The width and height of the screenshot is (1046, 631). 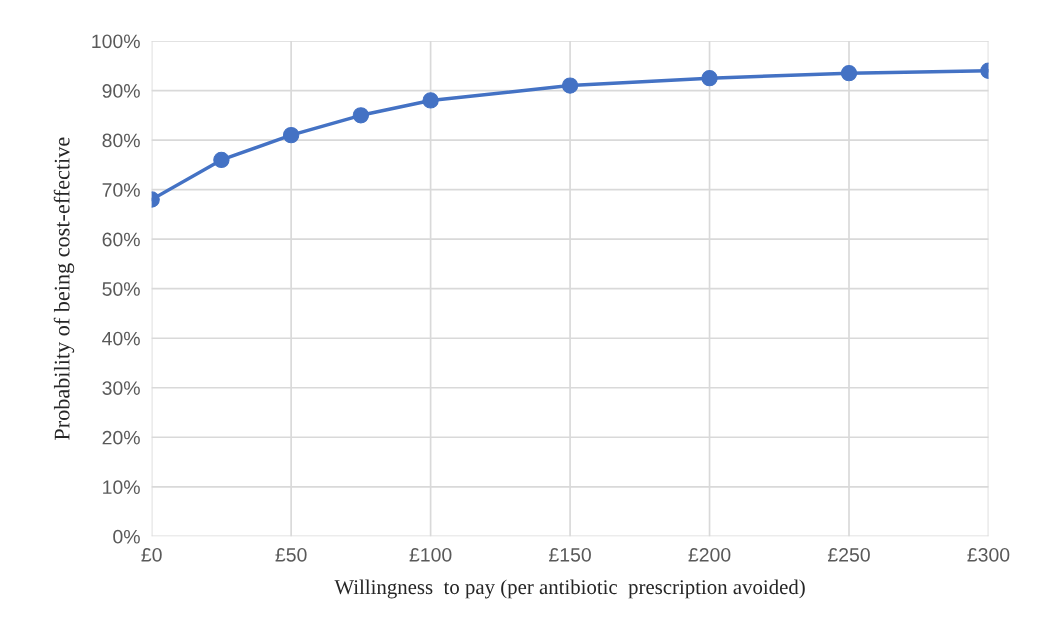 What do you see at coordinates (569, 554) in the screenshot?
I see `x-tick-label: £150` at bounding box center [569, 554].